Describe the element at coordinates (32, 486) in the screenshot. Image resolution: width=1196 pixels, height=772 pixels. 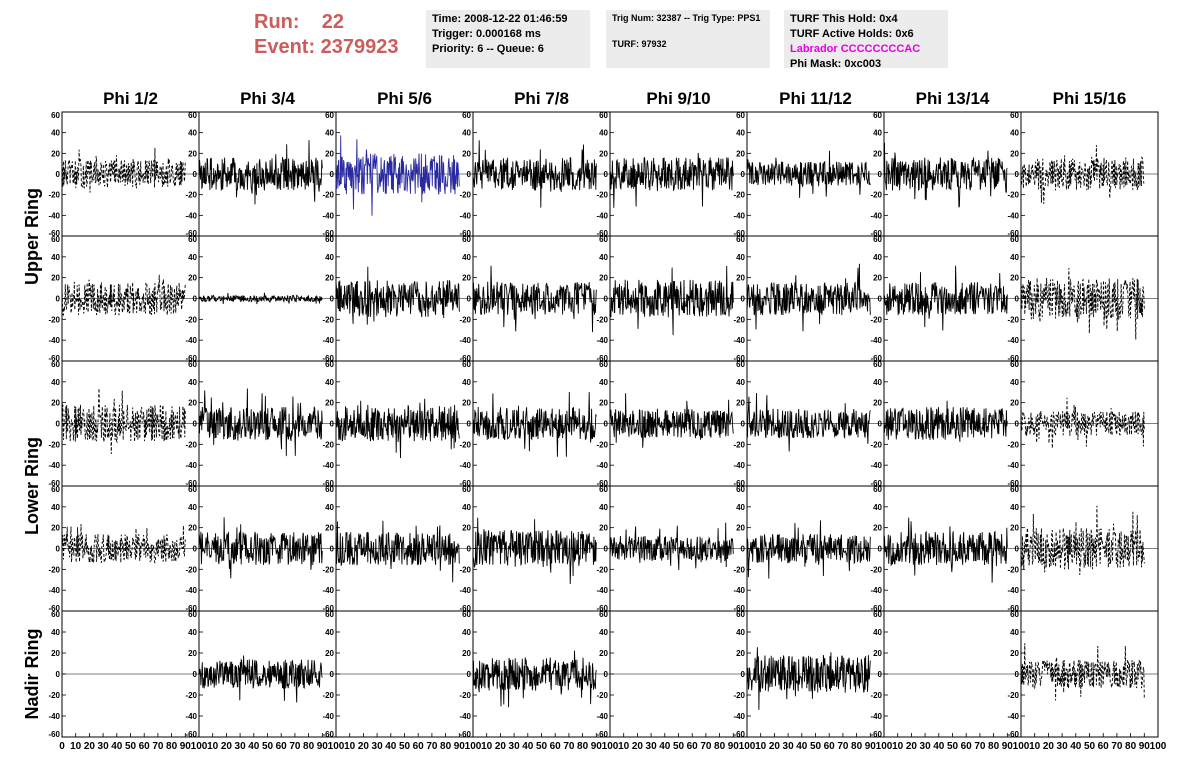
I see `row-title-2: Lower Ring` at that location.